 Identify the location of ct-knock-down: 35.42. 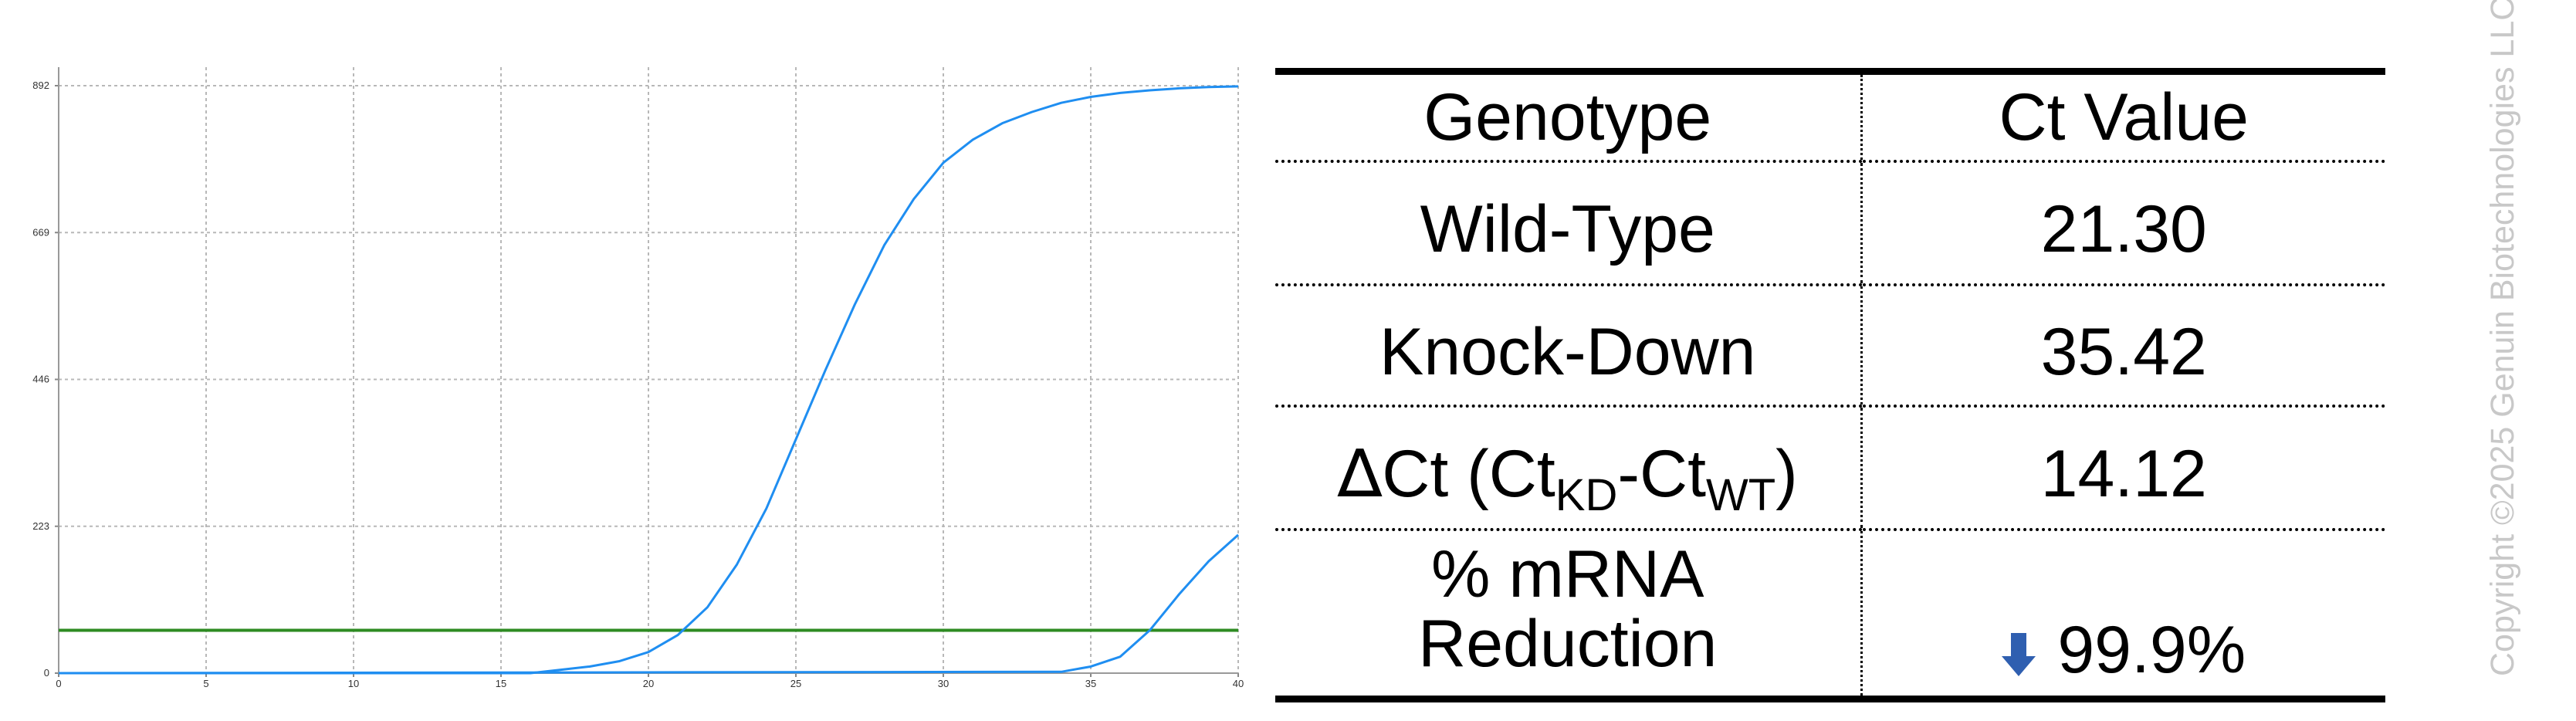
(2123, 346).